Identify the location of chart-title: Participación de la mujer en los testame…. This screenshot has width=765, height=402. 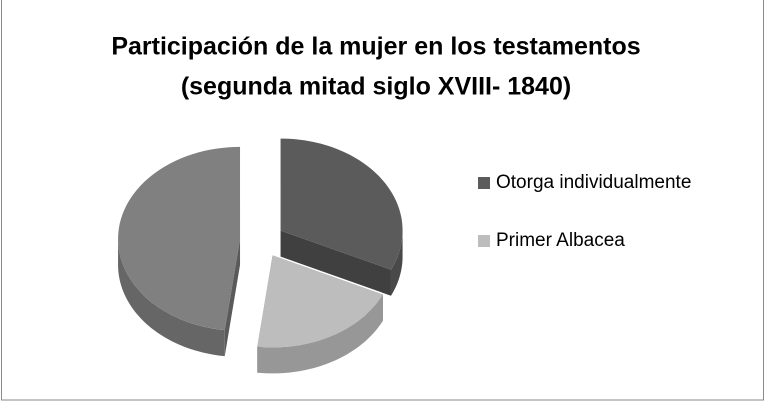
(375, 47).